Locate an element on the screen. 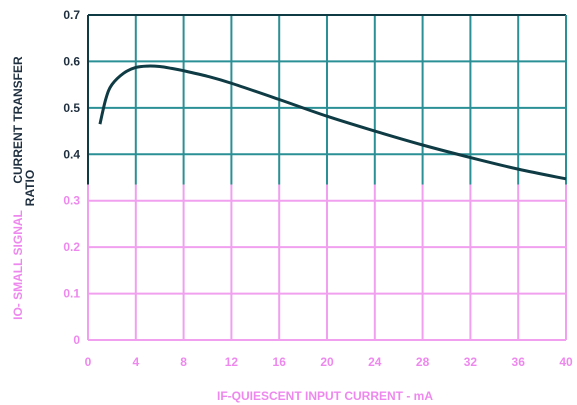 This screenshot has width=577, height=405. svg-text: RATIO is located at coordinates (30, 188).